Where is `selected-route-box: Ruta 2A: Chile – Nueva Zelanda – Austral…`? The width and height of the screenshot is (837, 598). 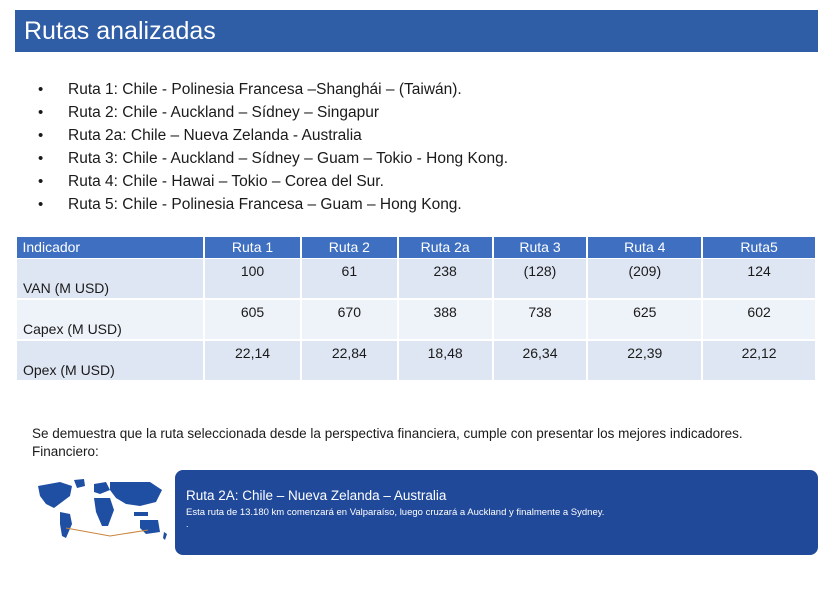
selected-route-box: Ruta 2A: Chile – Nueva Zelanda – Austral… is located at coordinates (496, 512).